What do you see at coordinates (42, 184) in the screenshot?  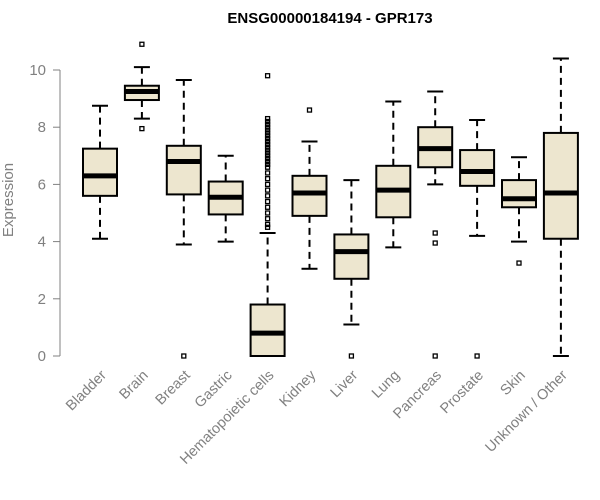 I see `y-tick-label: 6` at bounding box center [42, 184].